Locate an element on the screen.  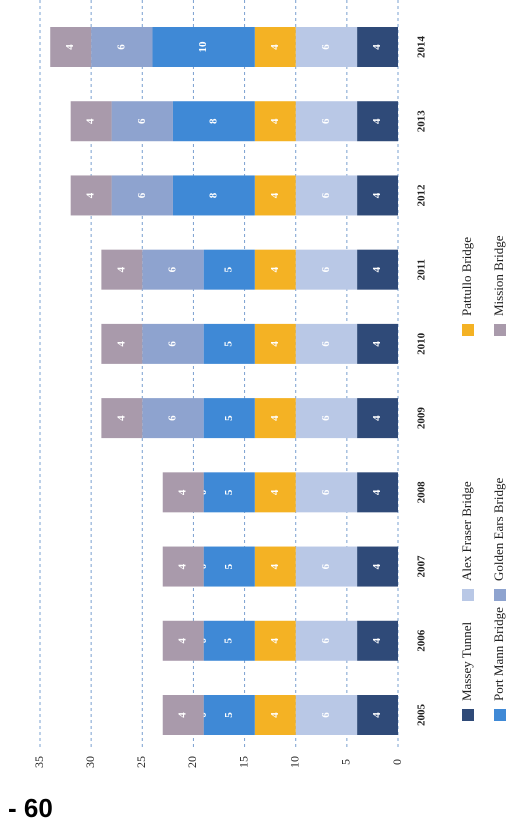
x-tick-label: 2012 is located at coordinates (422, 195).